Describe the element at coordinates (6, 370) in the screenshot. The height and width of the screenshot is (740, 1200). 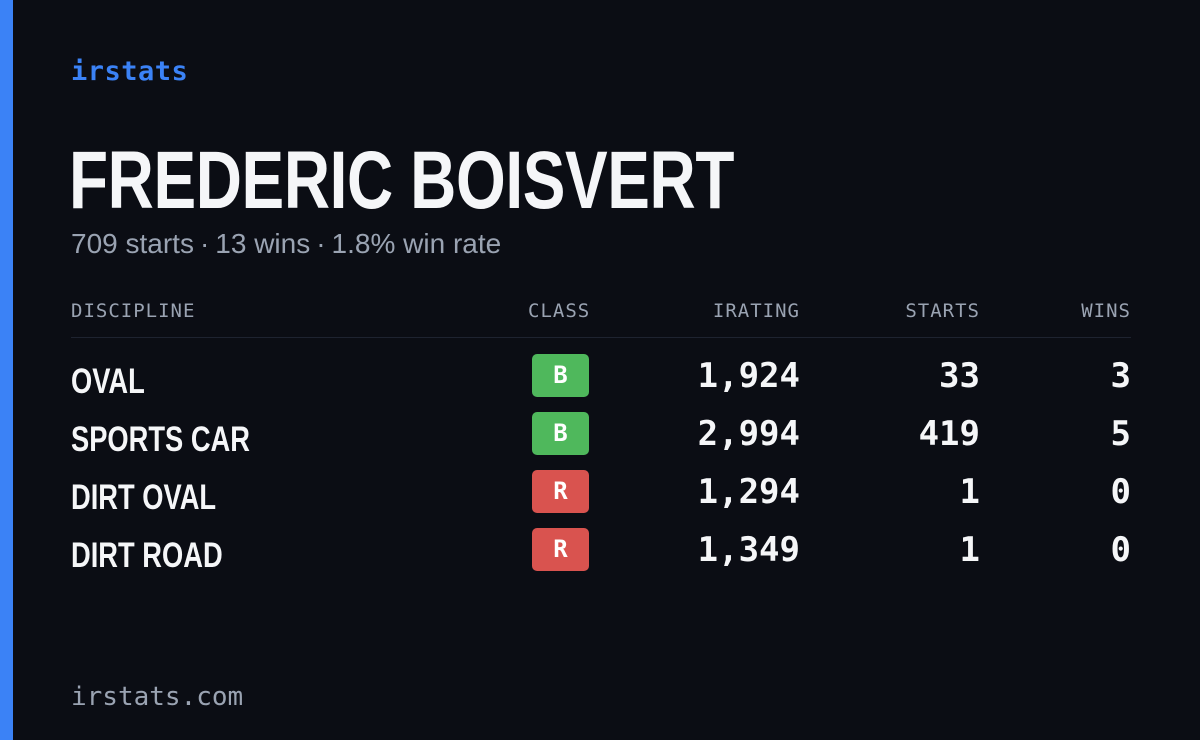
I see `accent-bar` at that location.